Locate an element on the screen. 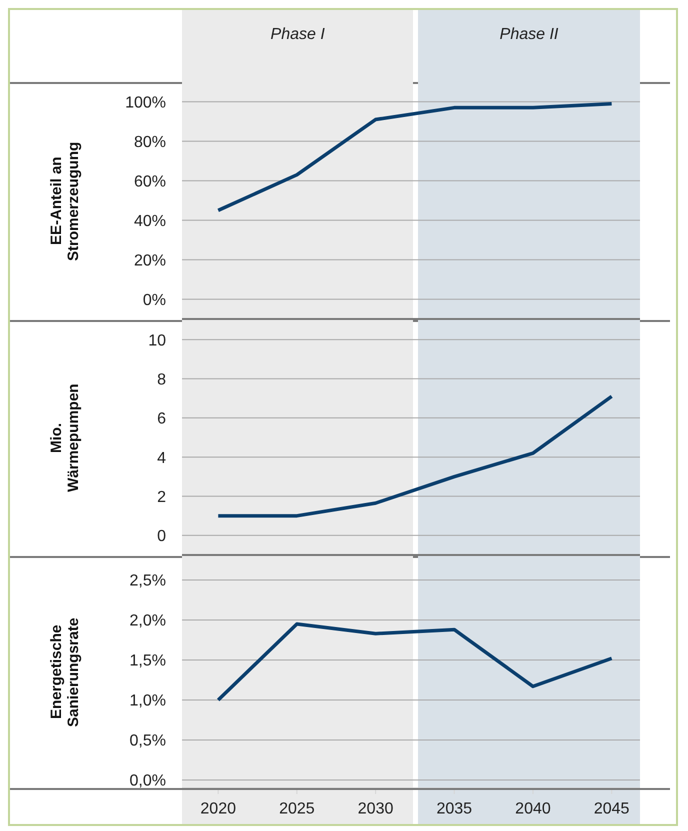  x-tick-label: 2025 is located at coordinates (297, 809).